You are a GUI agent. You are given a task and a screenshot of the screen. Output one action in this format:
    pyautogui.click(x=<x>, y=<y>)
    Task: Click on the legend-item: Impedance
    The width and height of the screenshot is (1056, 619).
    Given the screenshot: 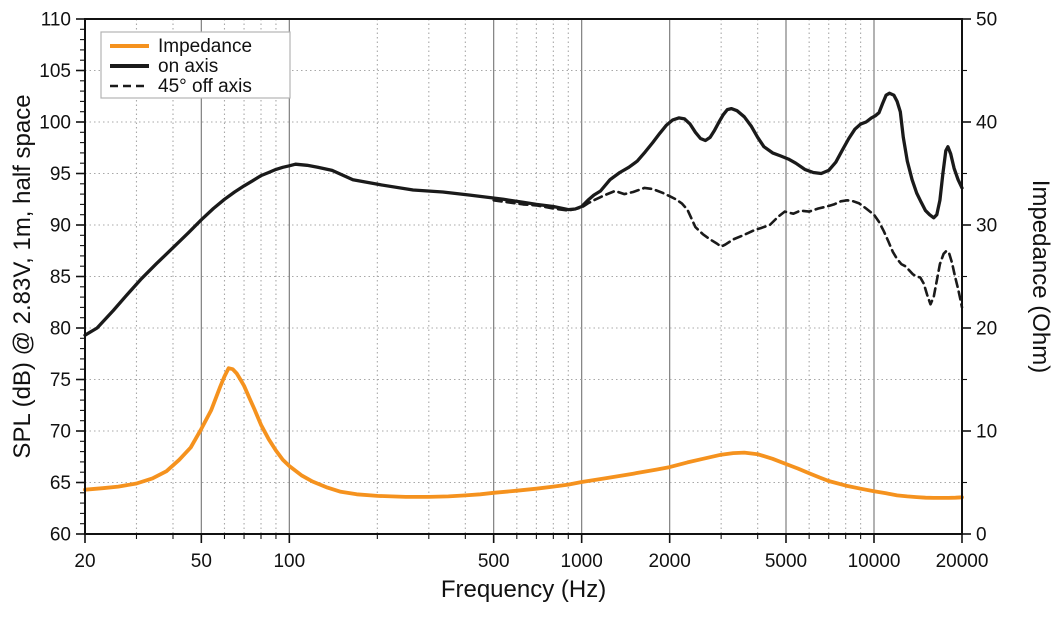 What is the action you would take?
    pyautogui.click(x=181, y=46)
    